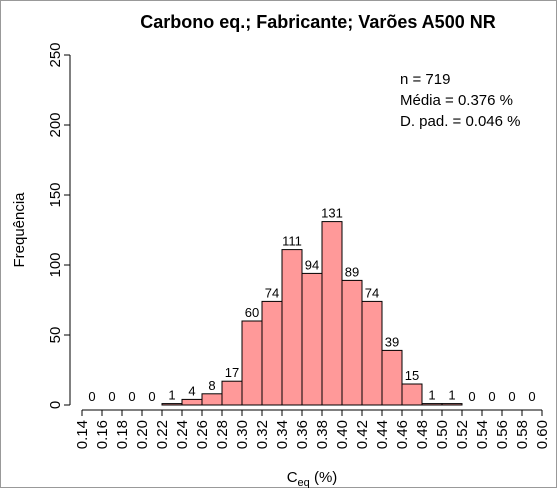 This screenshot has width=557, height=488. What do you see at coordinates (55, 264) in the screenshot?
I see `y-tick-label: 100` at bounding box center [55, 264].